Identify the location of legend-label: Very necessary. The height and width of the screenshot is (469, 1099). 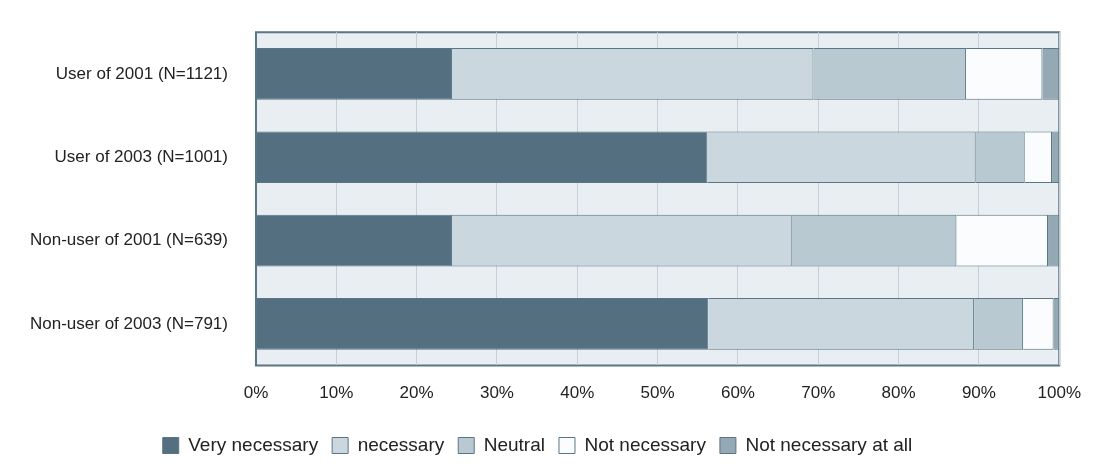
(253, 444).